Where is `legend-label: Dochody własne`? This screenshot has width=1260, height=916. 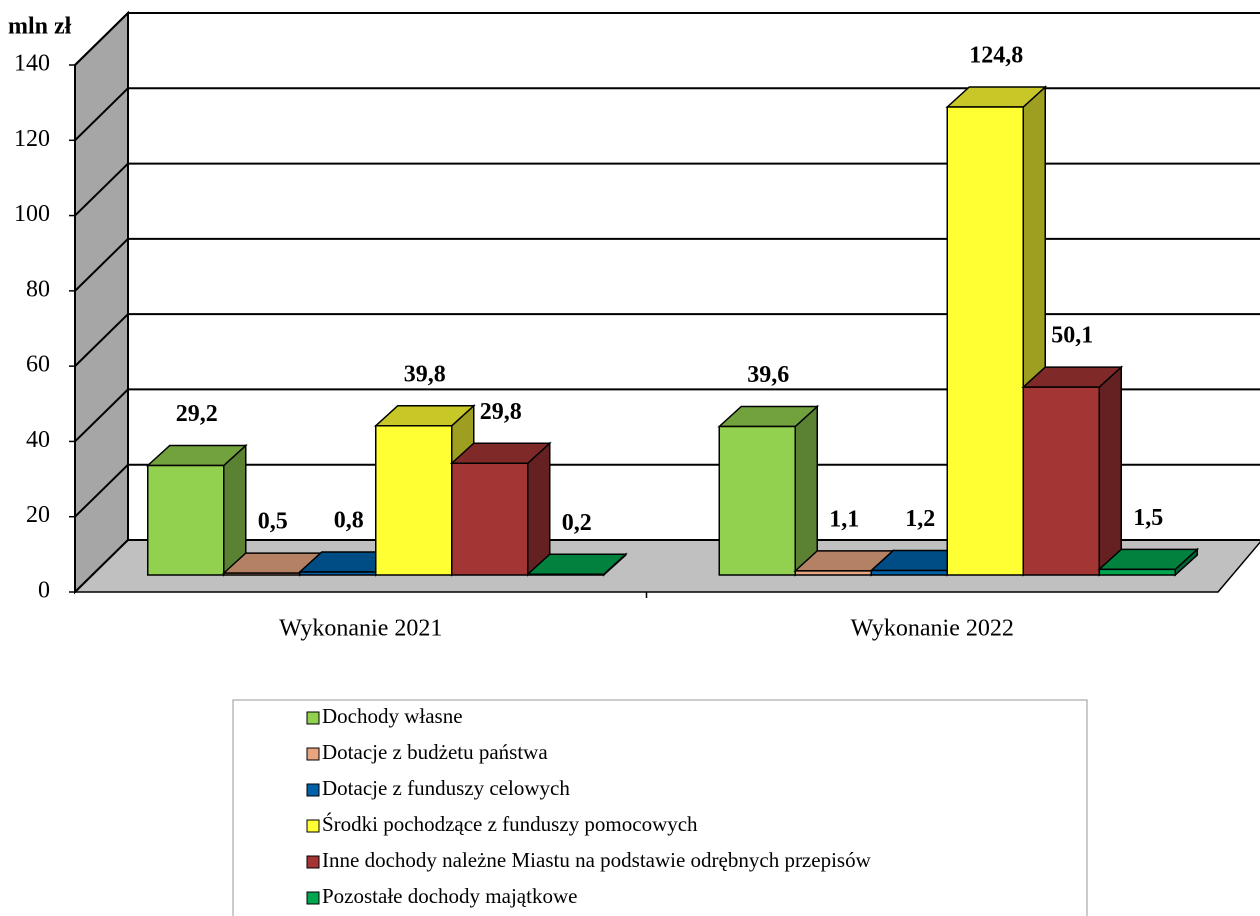
legend-label: Dochody własne is located at coordinates (392, 716).